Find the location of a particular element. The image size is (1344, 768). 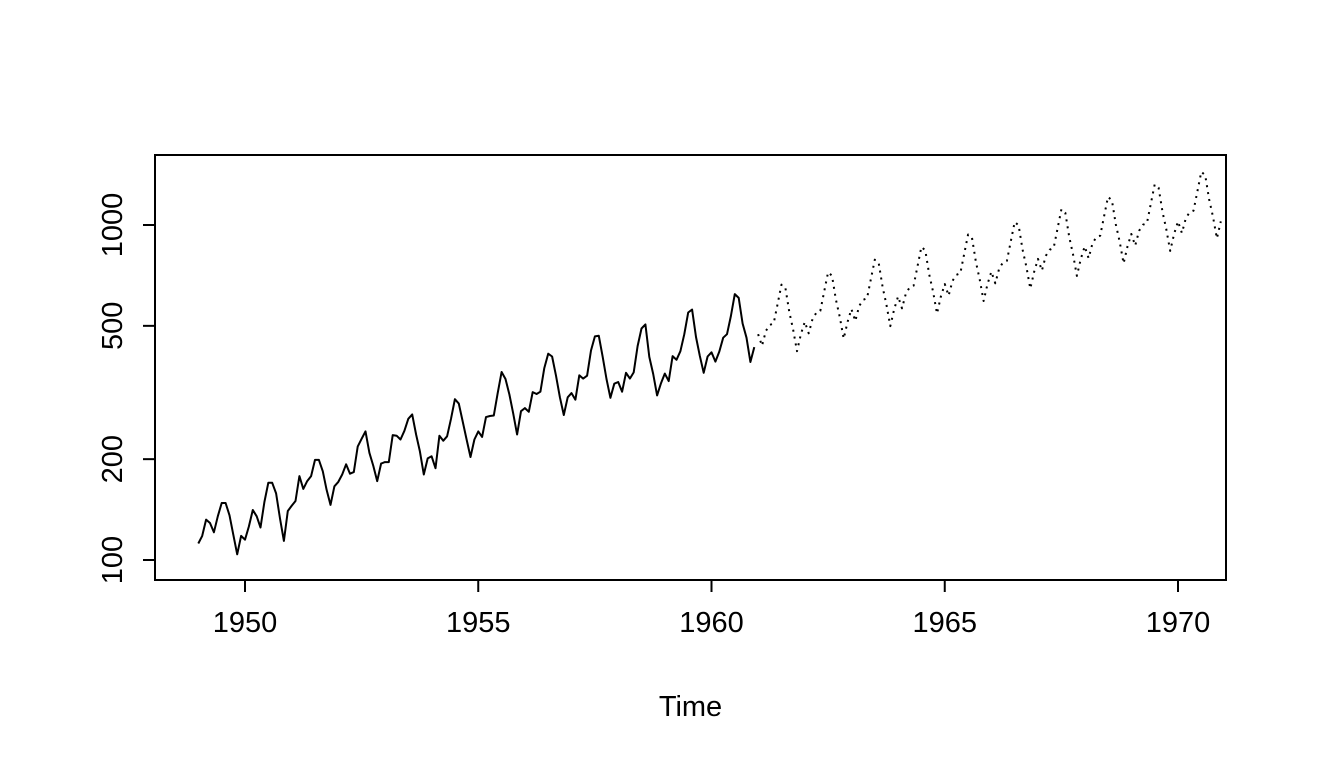

x-tick-label: 1970 is located at coordinates (1178, 623).